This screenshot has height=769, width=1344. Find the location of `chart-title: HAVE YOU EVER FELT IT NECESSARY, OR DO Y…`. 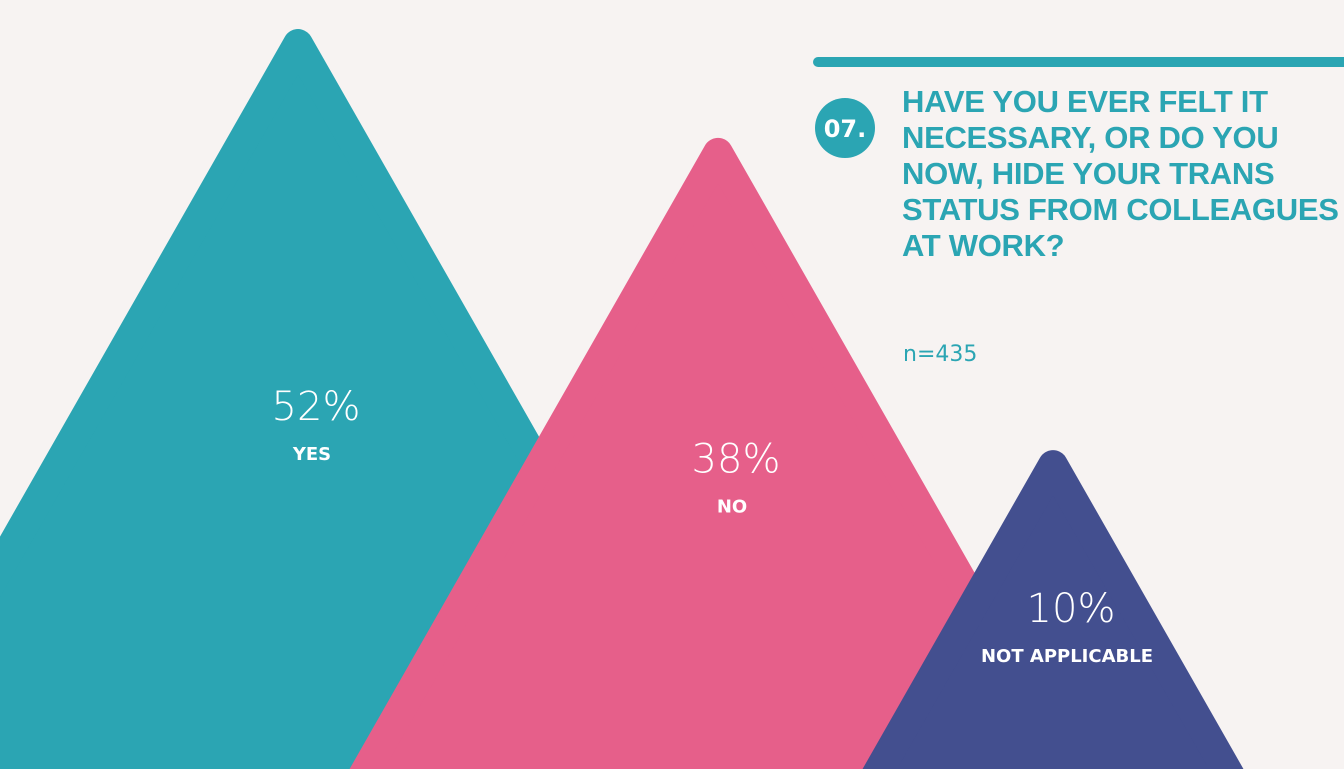

chart-title: HAVE YOU EVER FELT IT NECESSARY, OR DO Y… is located at coordinates (1120, 173).